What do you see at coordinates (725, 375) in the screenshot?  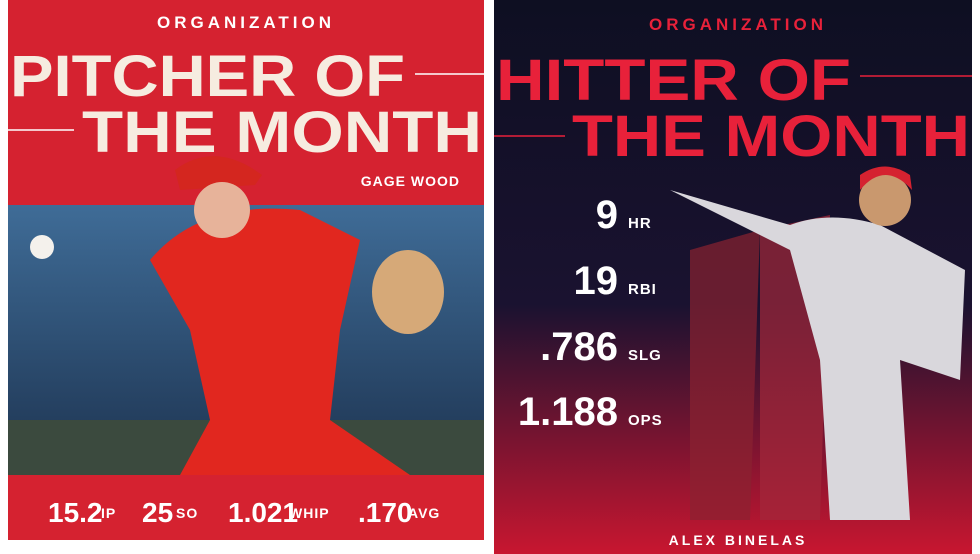 I see `photo-ghost` at bounding box center [725, 375].